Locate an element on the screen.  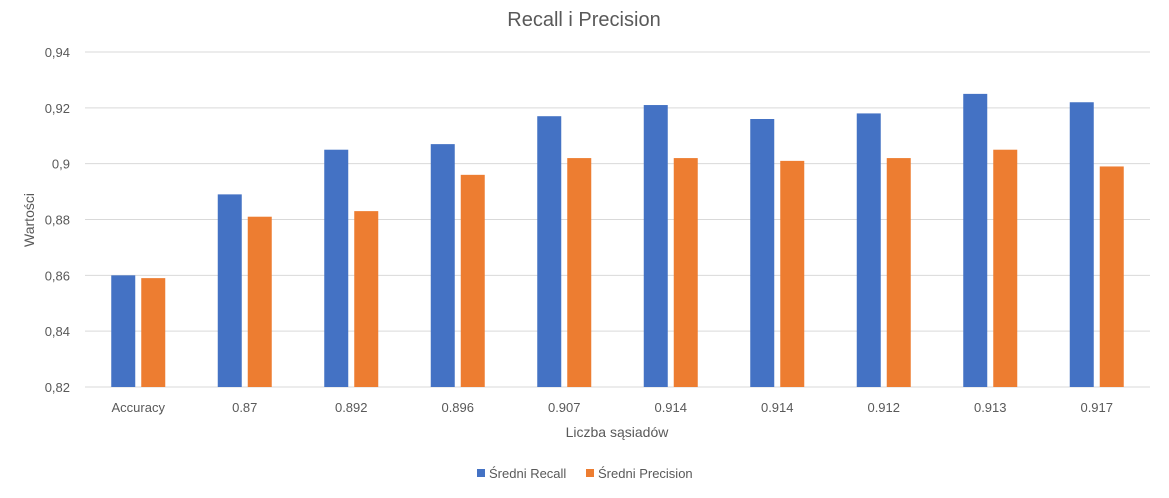
y-tick-label: 0,92 is located at coordinates (57, 108).